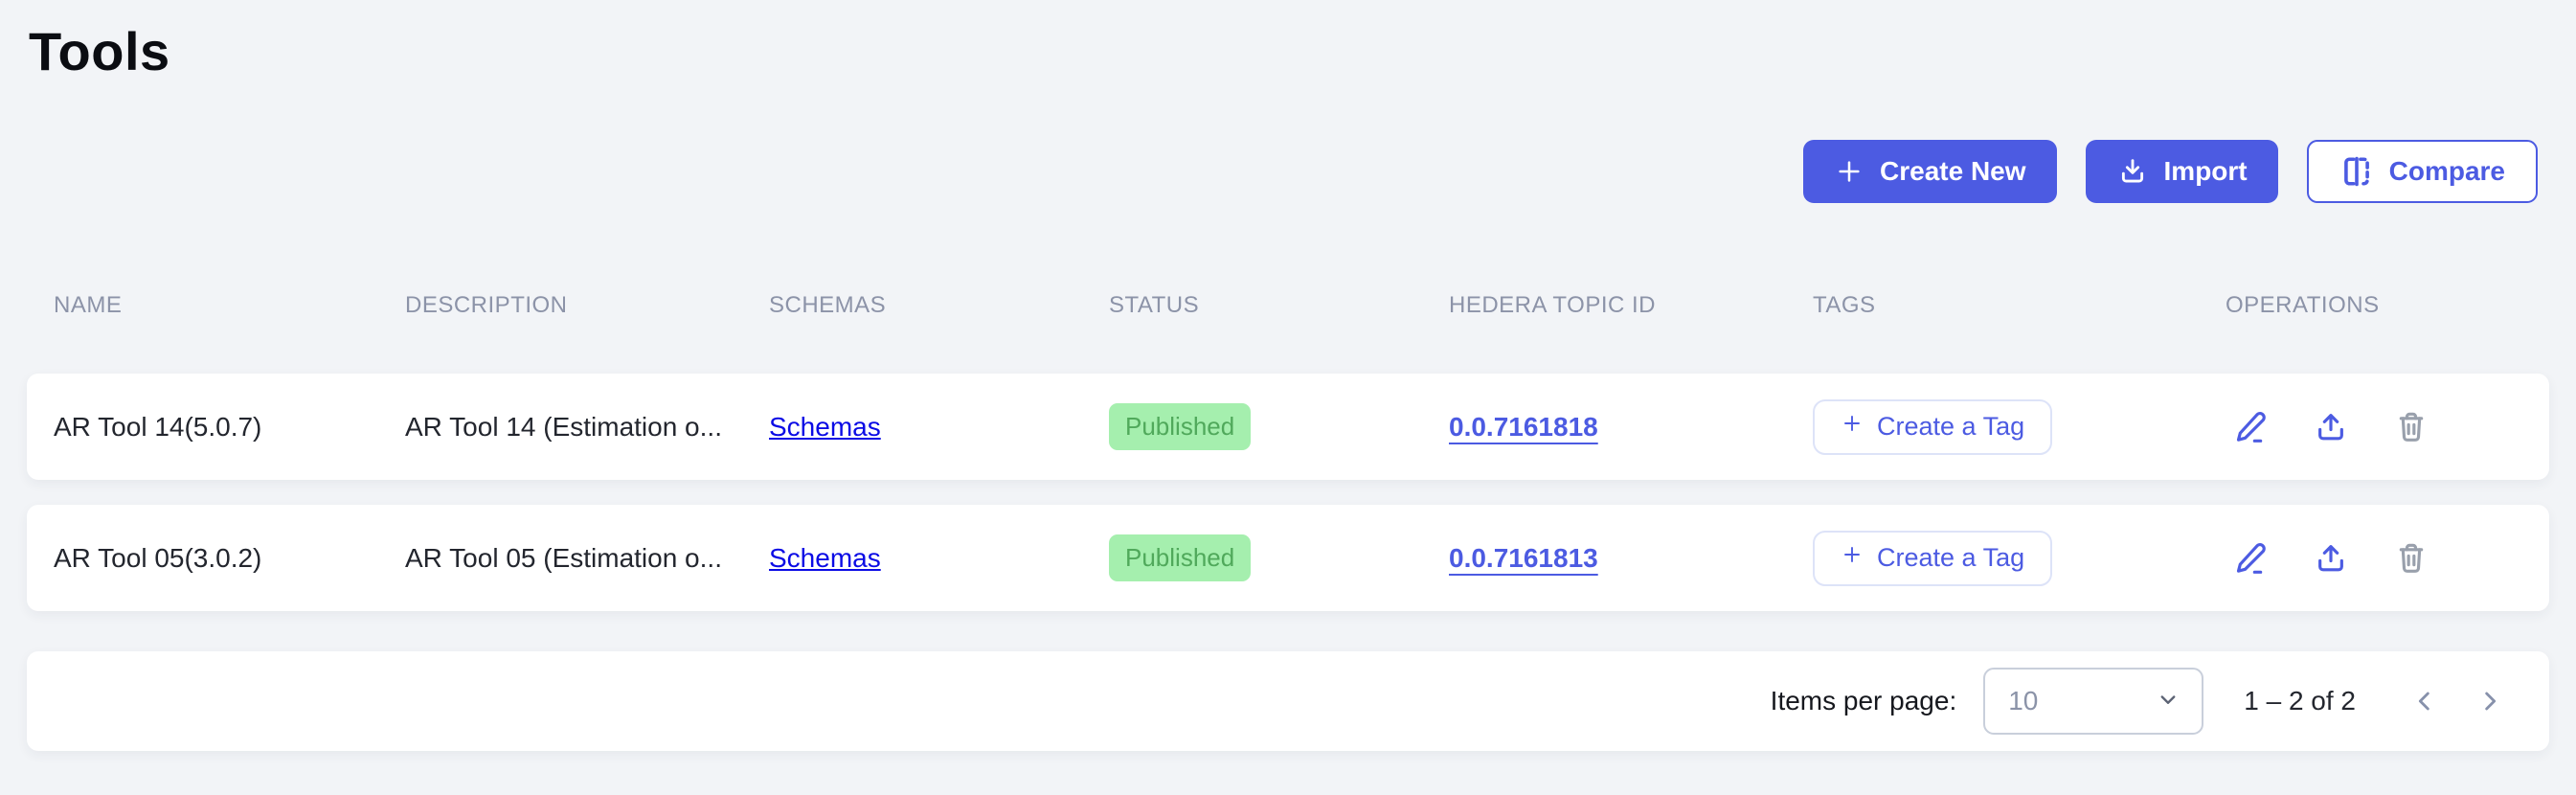 The image size is (2576, 795). I want to click on compare-label: Compare, so click(2446, 171).